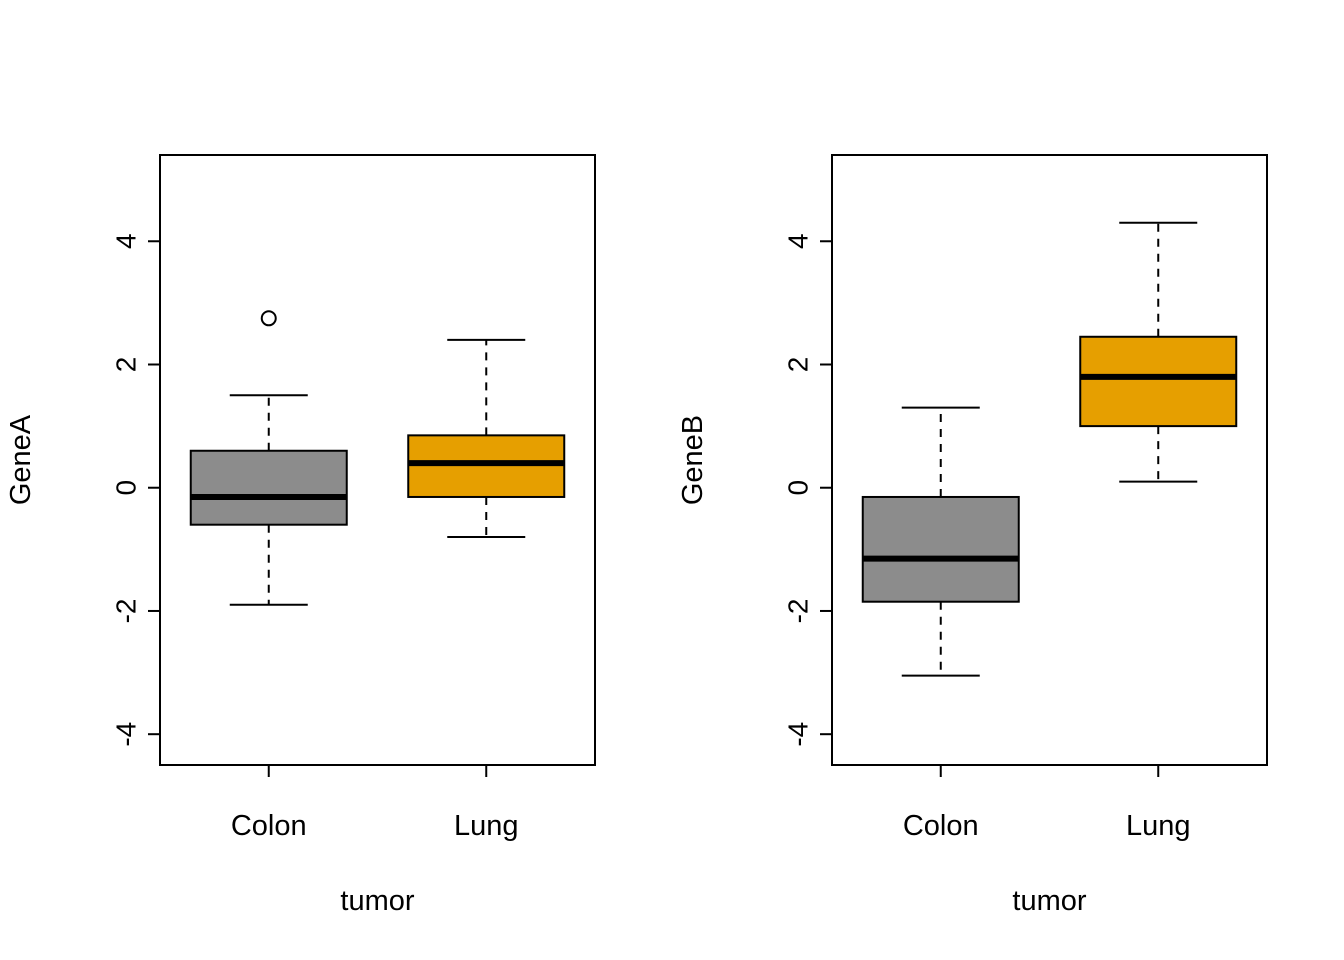 This screenshot has height=960, width=1344. What do you see at coordinates (21, 459) in the screenshot?
I see `y-axis-title: GeneA` at bounding box center [21, 459].